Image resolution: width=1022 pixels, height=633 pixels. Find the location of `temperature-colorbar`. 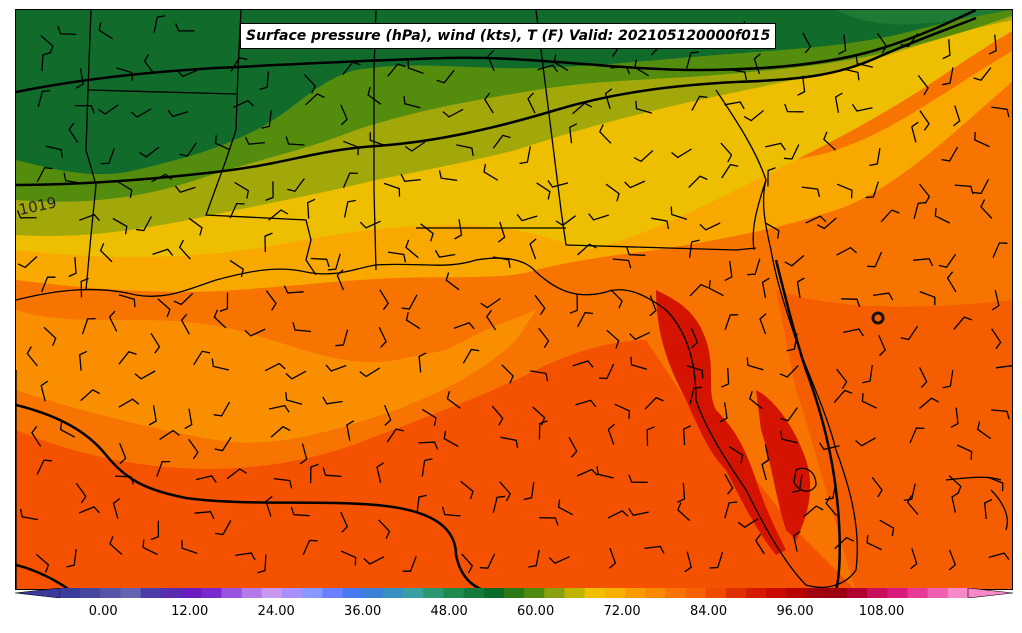

temperature-colorbar is located at coordinates (514, 593).